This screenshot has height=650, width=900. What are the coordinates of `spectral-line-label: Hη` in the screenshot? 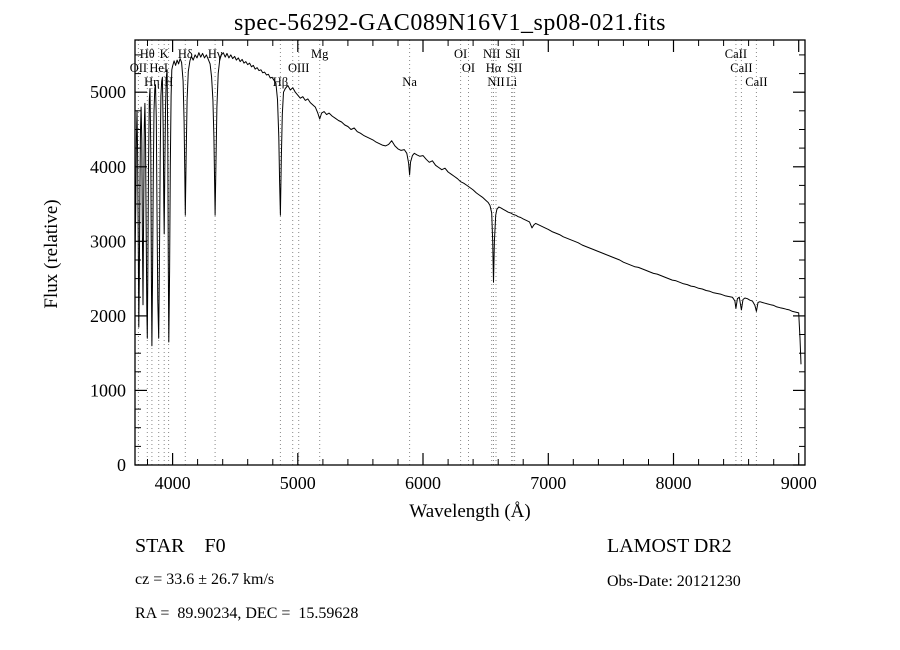 It's located at (152, 82).